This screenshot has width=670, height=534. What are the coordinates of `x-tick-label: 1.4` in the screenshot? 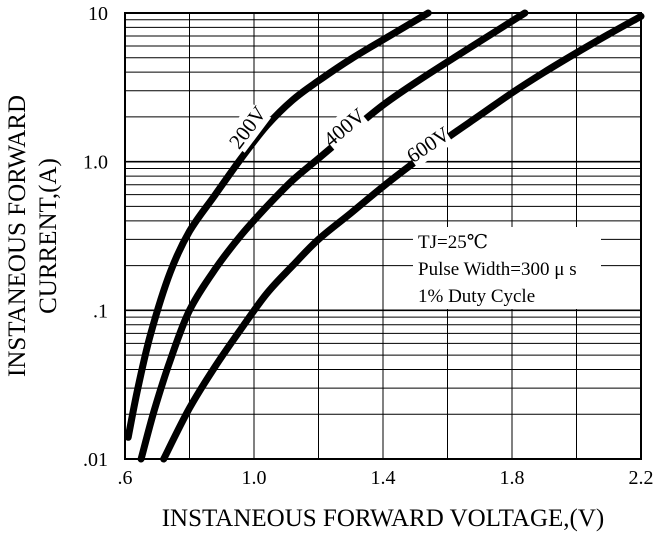 It's located at (383, 478).